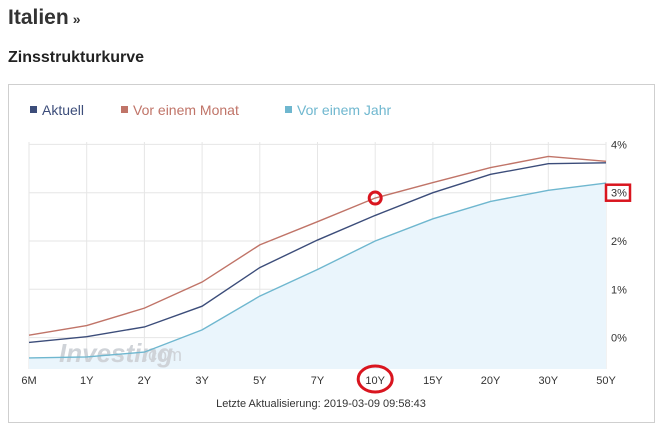 This screenshot has height=430, width=664. I want to click on legend-item-monat: Vor einem Monat, so click(180, 110).